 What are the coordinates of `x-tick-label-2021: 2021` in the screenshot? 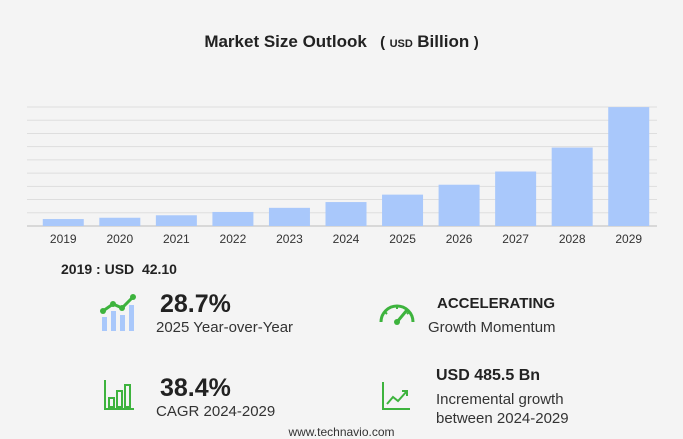 It's located at (176, 239).